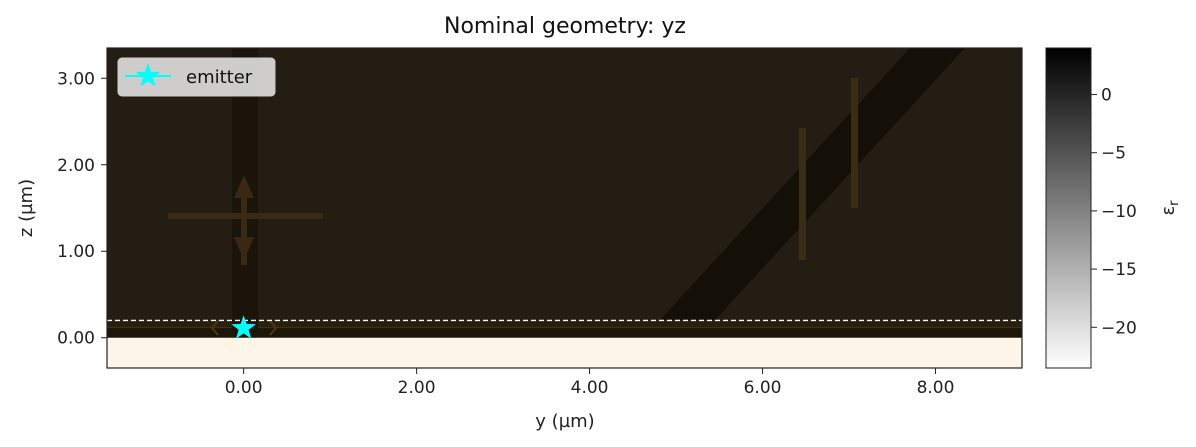  Describe the element at coordinates (219, 77) in the screenshot. I see `legend-label: emitter` at that location.